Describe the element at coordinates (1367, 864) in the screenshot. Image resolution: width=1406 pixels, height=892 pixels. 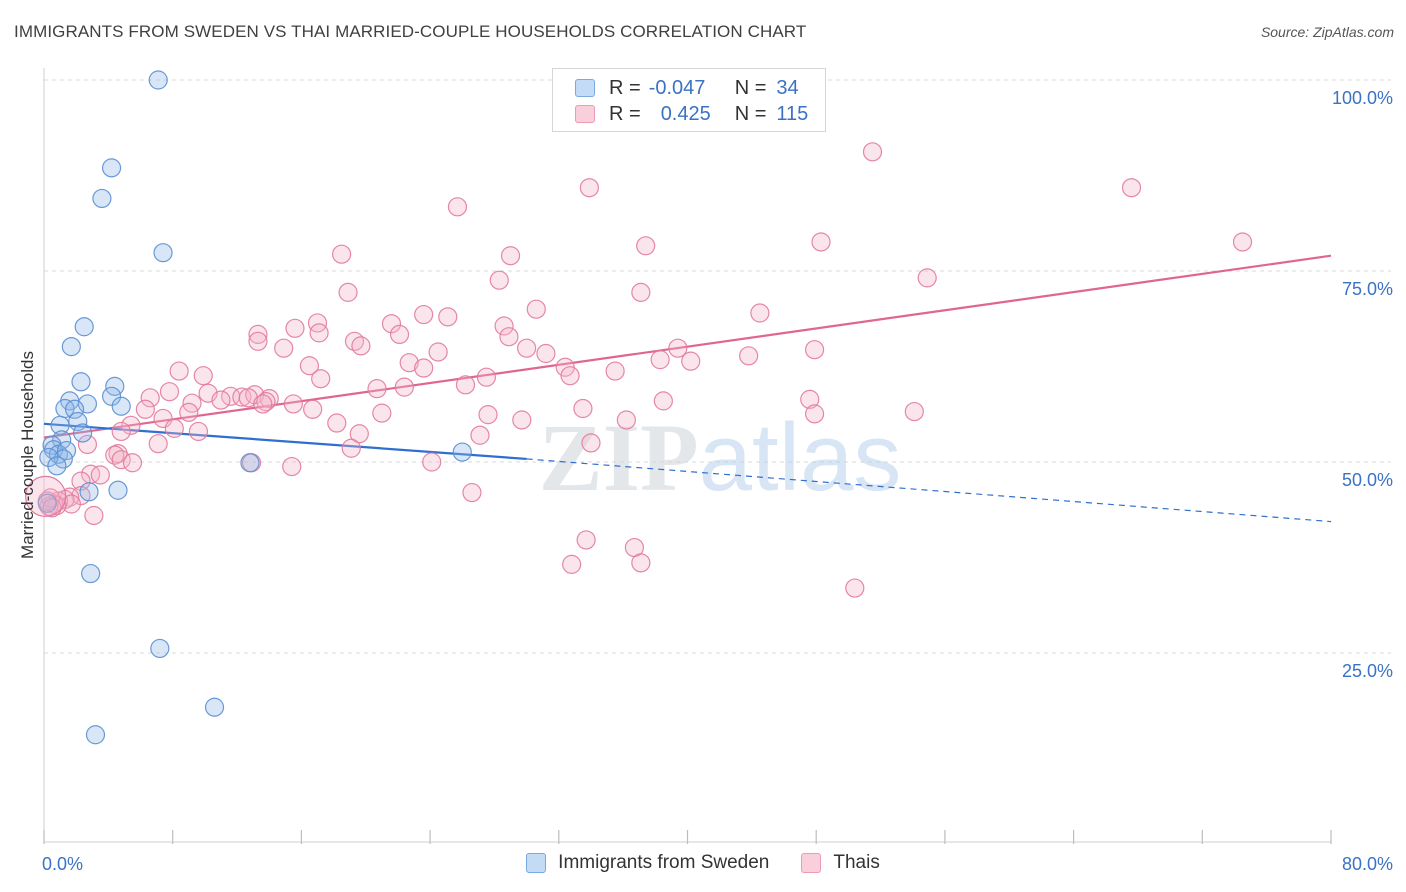
I see `x-tick-label-max: 80.0%` at that location.